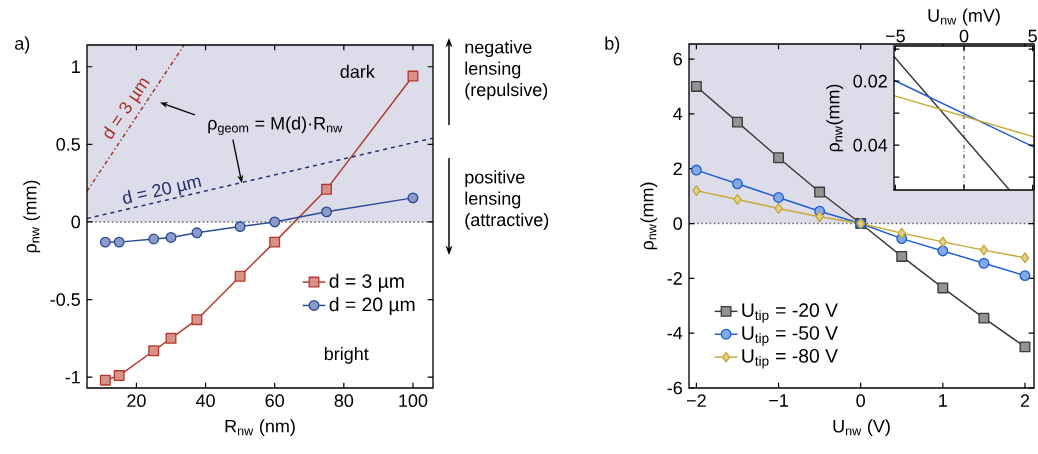 Image resolution: width=1038 pixels, height=454 pixels. Describe the element at coordinates (790, 358) in the screenshot. I see `legend-label: U$_{tip}$ = -80 V` at that location.